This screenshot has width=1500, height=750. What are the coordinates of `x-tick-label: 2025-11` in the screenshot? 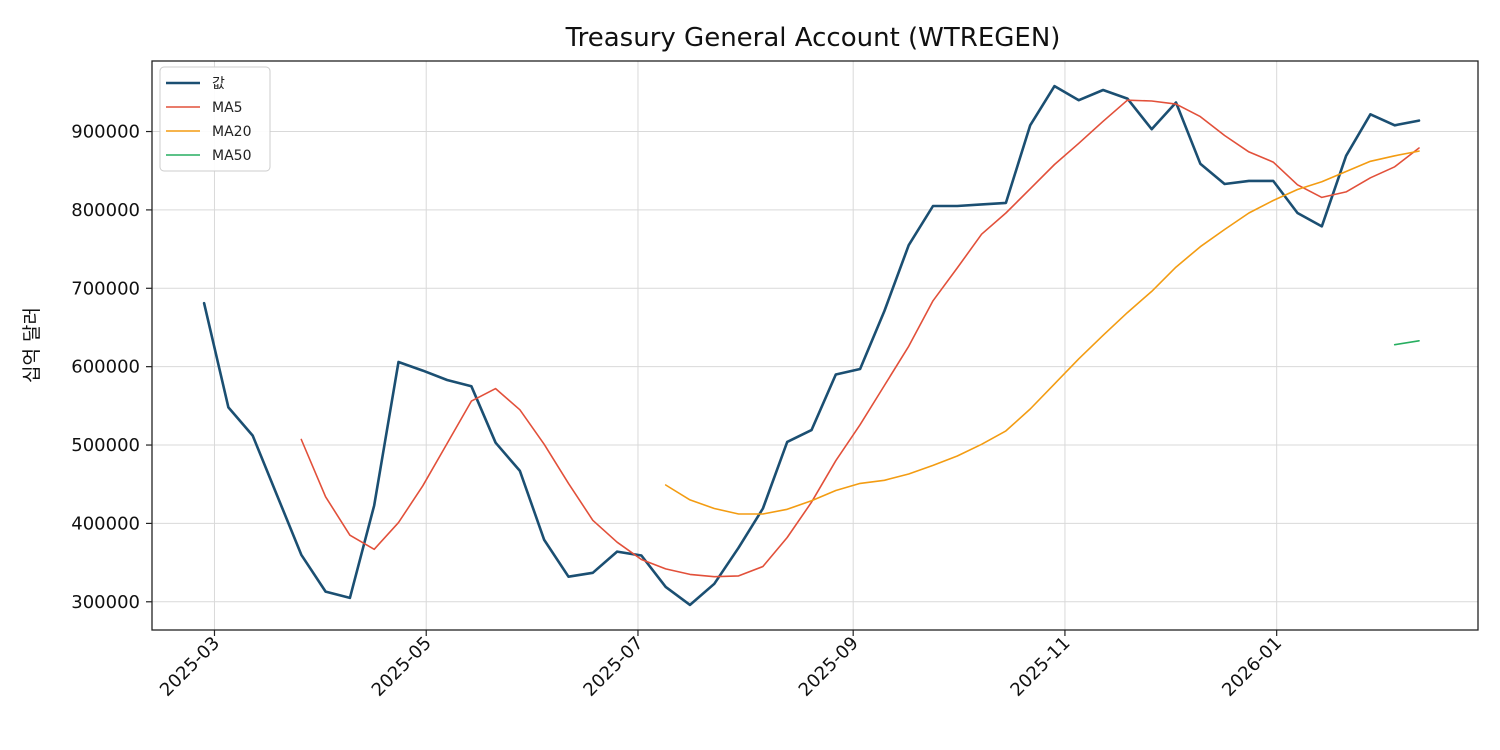 It's located at (1040, 667).